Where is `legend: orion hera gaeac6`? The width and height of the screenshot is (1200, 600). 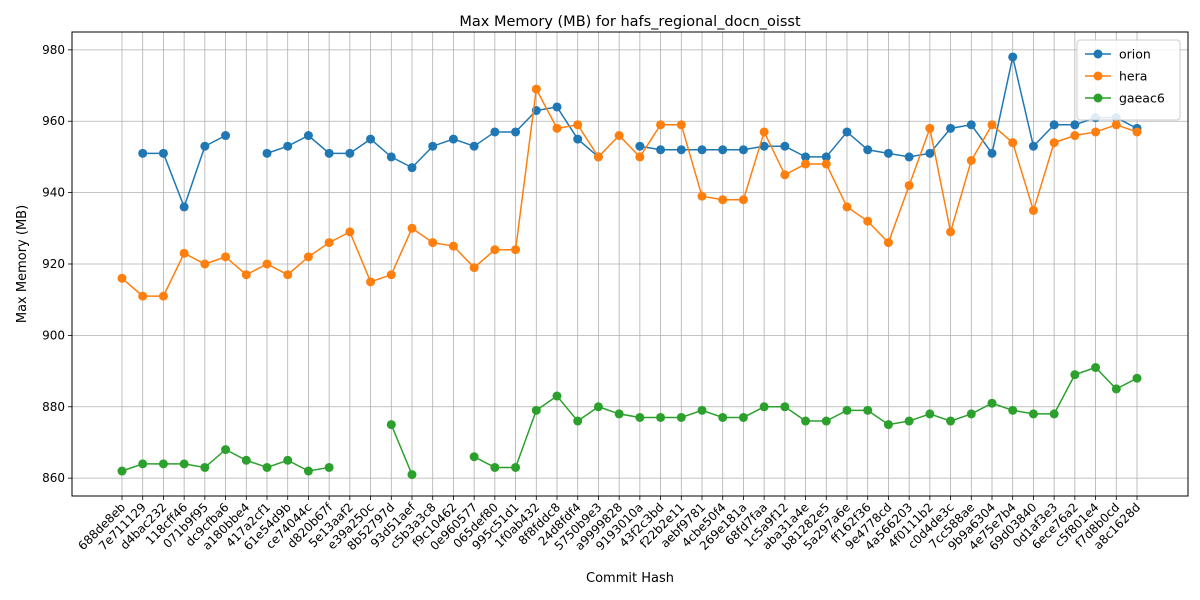
legend: orion hera gaeac6 is located at coordinates (1128, 80).